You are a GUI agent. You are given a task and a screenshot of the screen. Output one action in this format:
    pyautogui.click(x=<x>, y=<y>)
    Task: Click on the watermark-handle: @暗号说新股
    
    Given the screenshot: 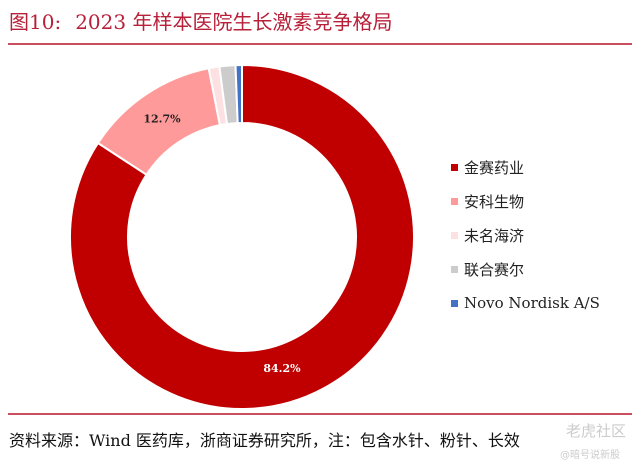 What is the action you would take?
    pyautogui.click(x=590, y=455)
    